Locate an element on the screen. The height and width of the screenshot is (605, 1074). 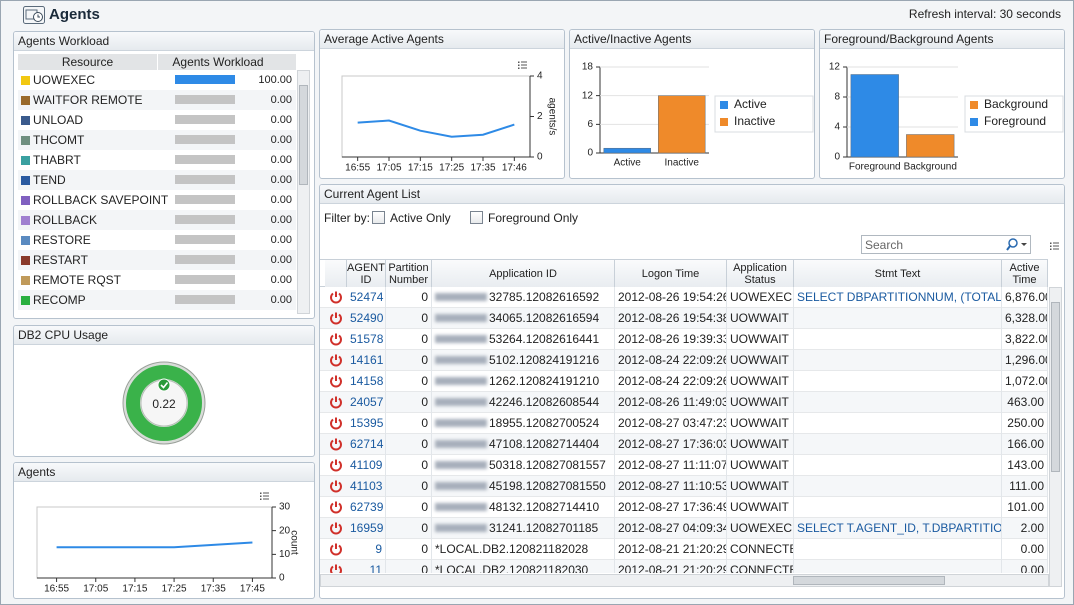
agent-id-link: 14161 is located at coordinates (367, 360).